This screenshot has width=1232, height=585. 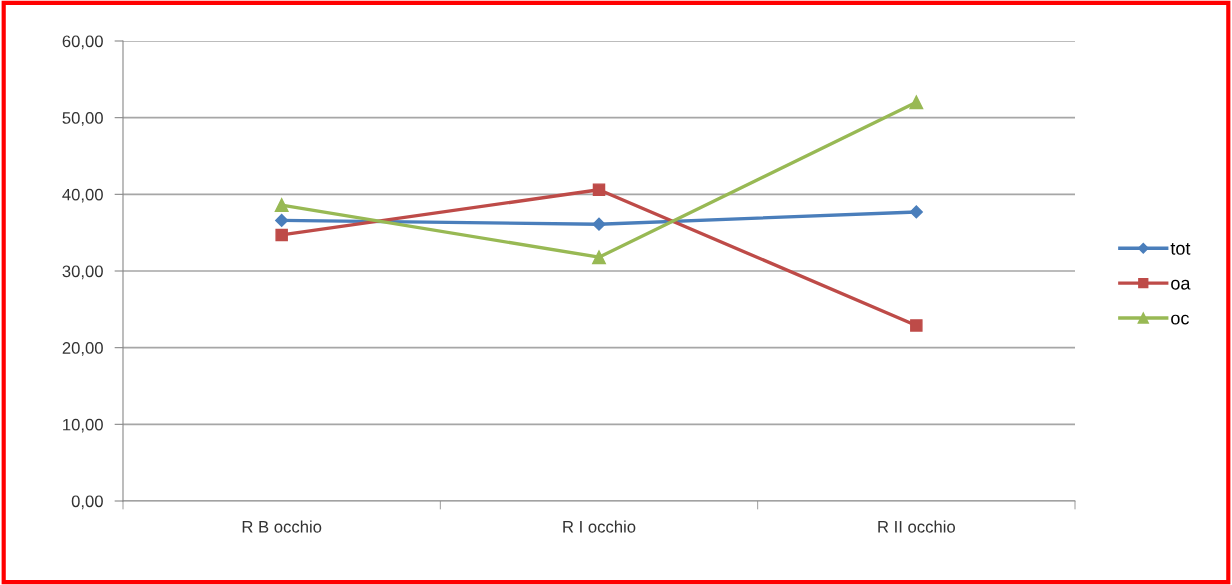 I want to click on x-tick-label: R I occhio, so click(x=599, y=526).